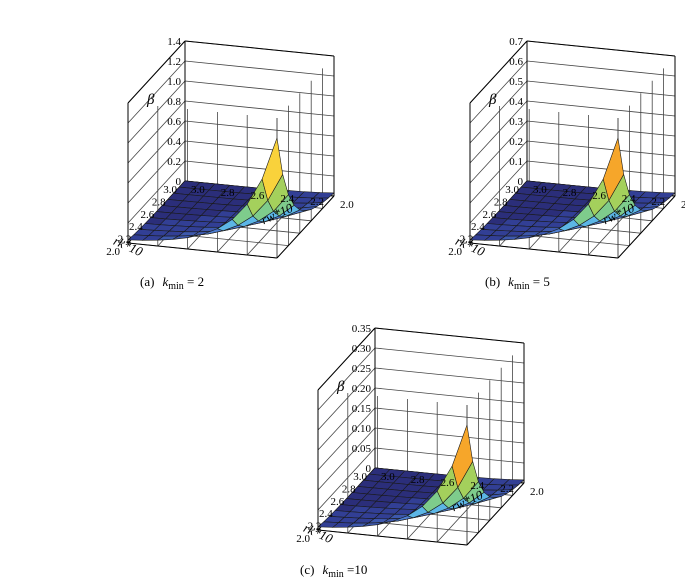 This screenshot has width=685, height=579. I want to click on y-tick-label: 2.6, so click(448, 483).